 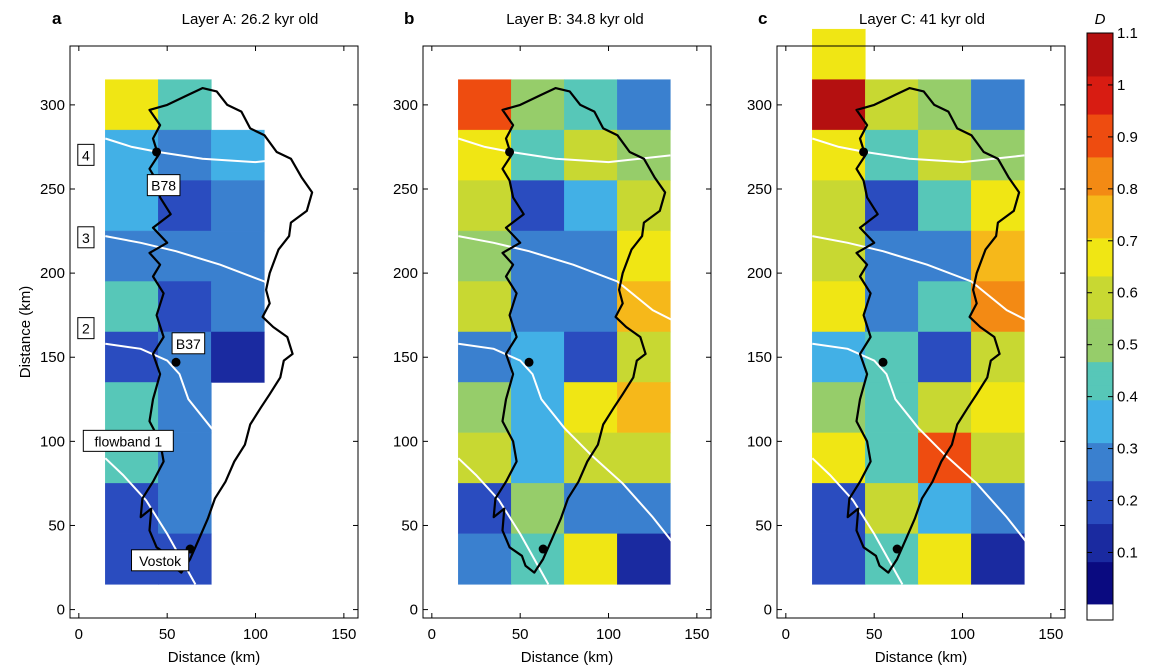 I want to click on panel-letter-b: b, so click(x=409, y=18).